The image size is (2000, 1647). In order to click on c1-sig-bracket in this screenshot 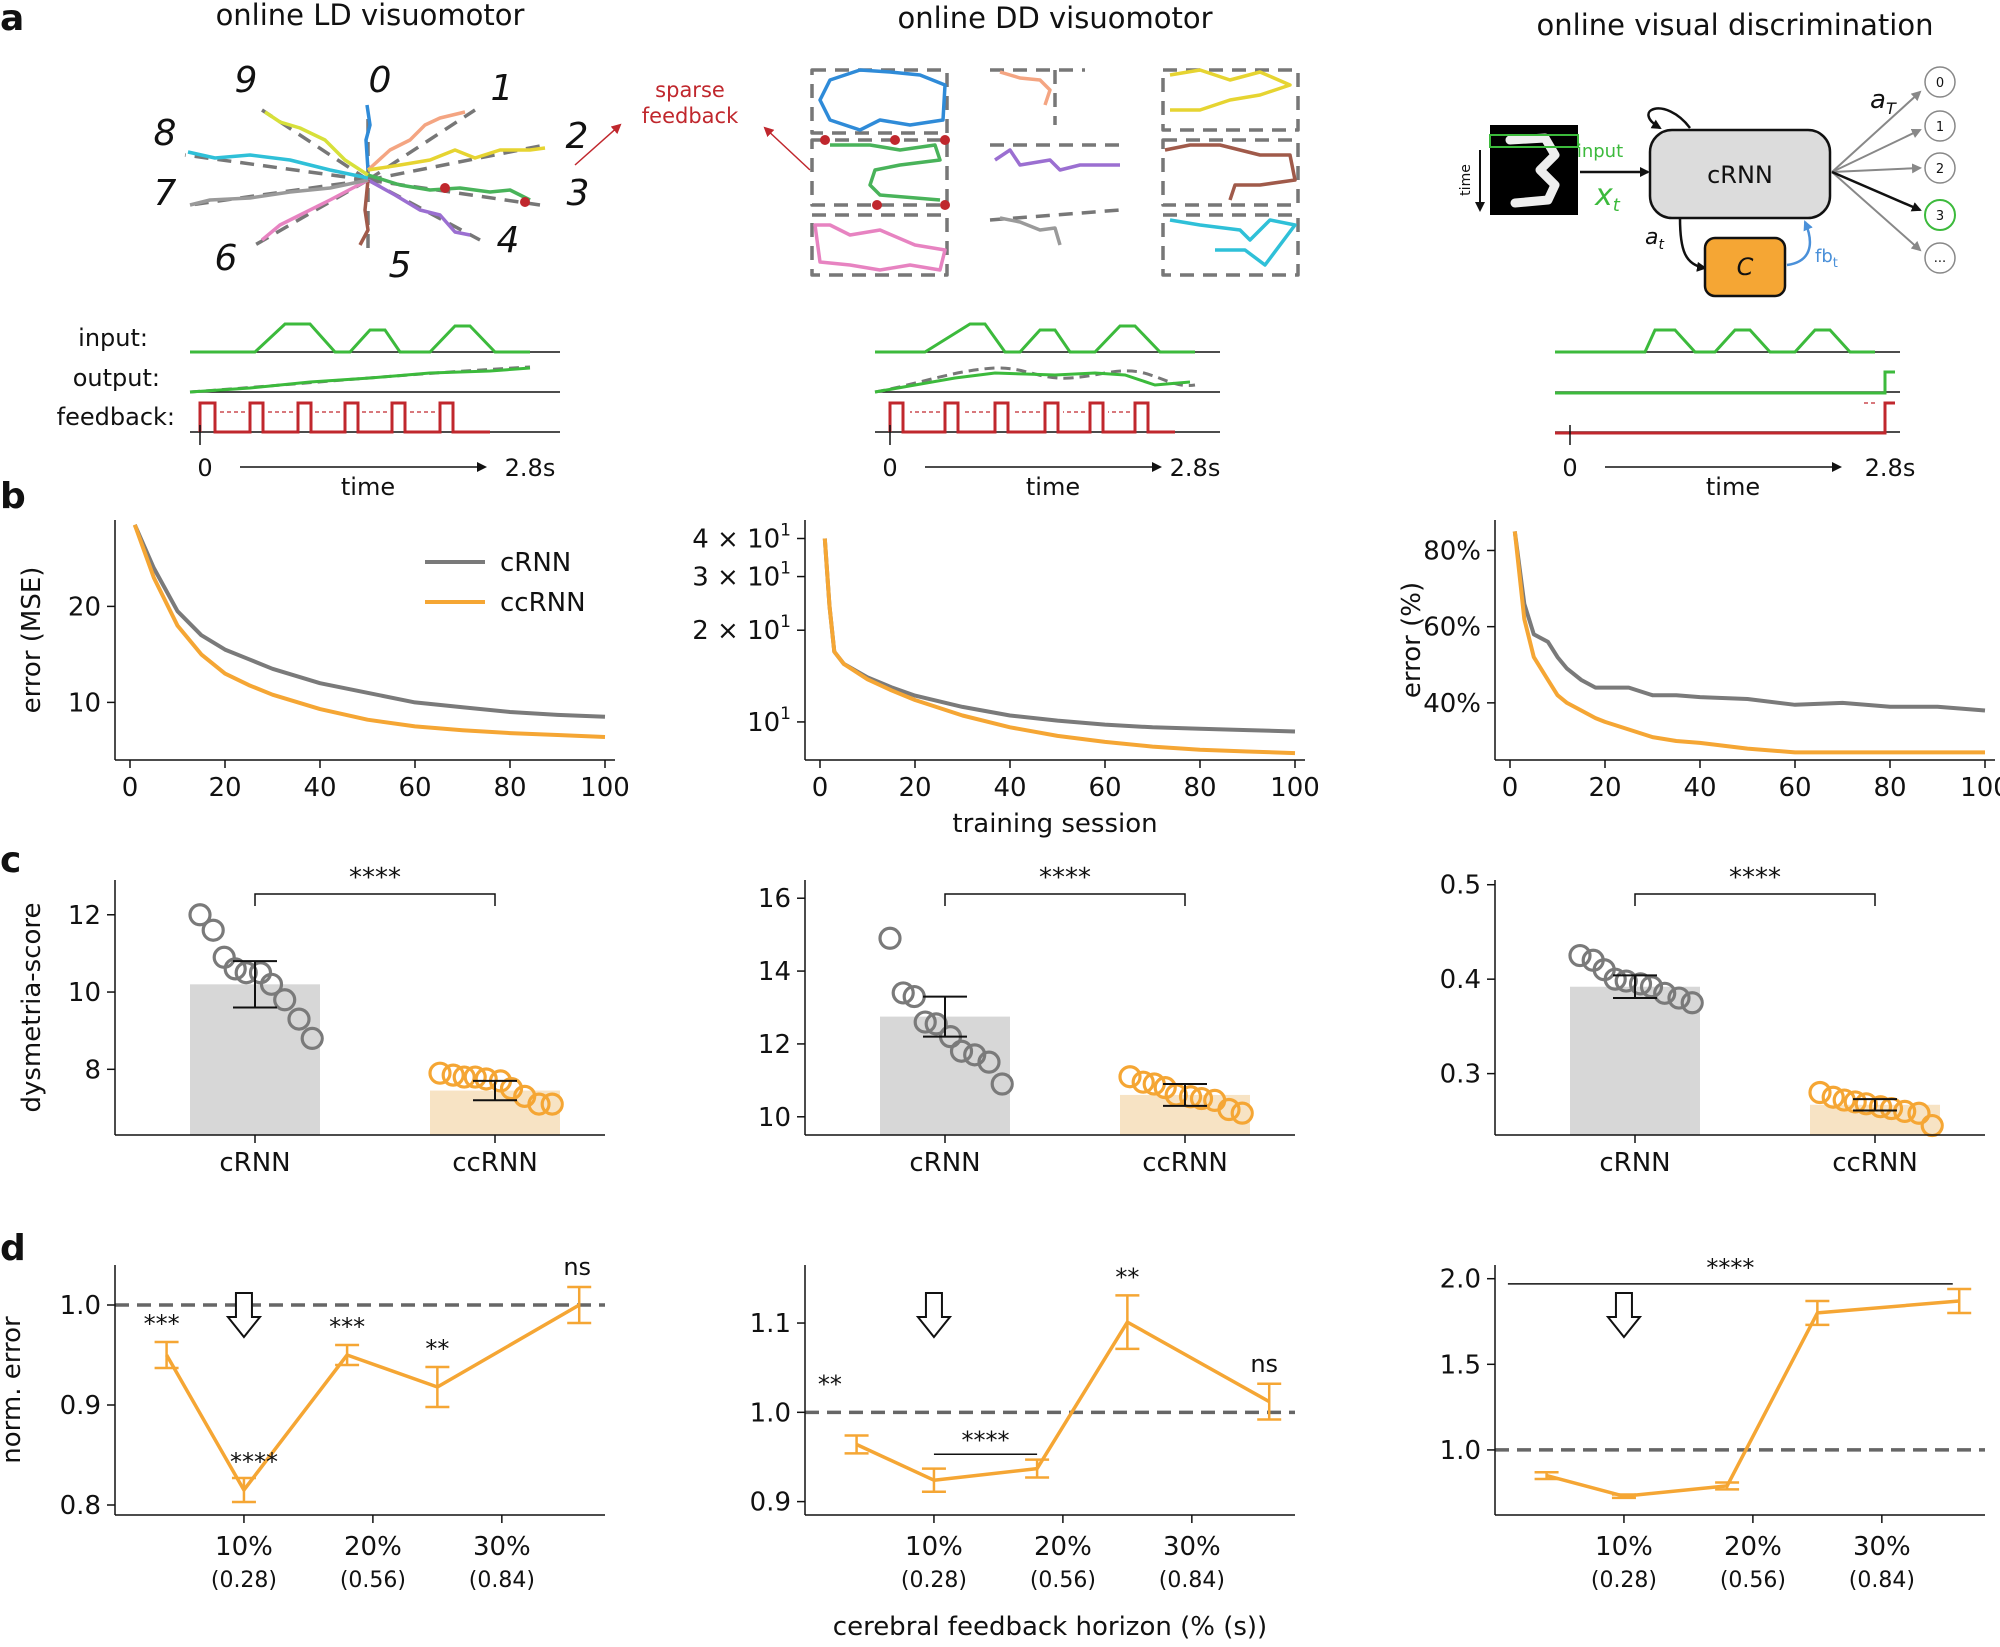, I will do `click(375, 899)`.